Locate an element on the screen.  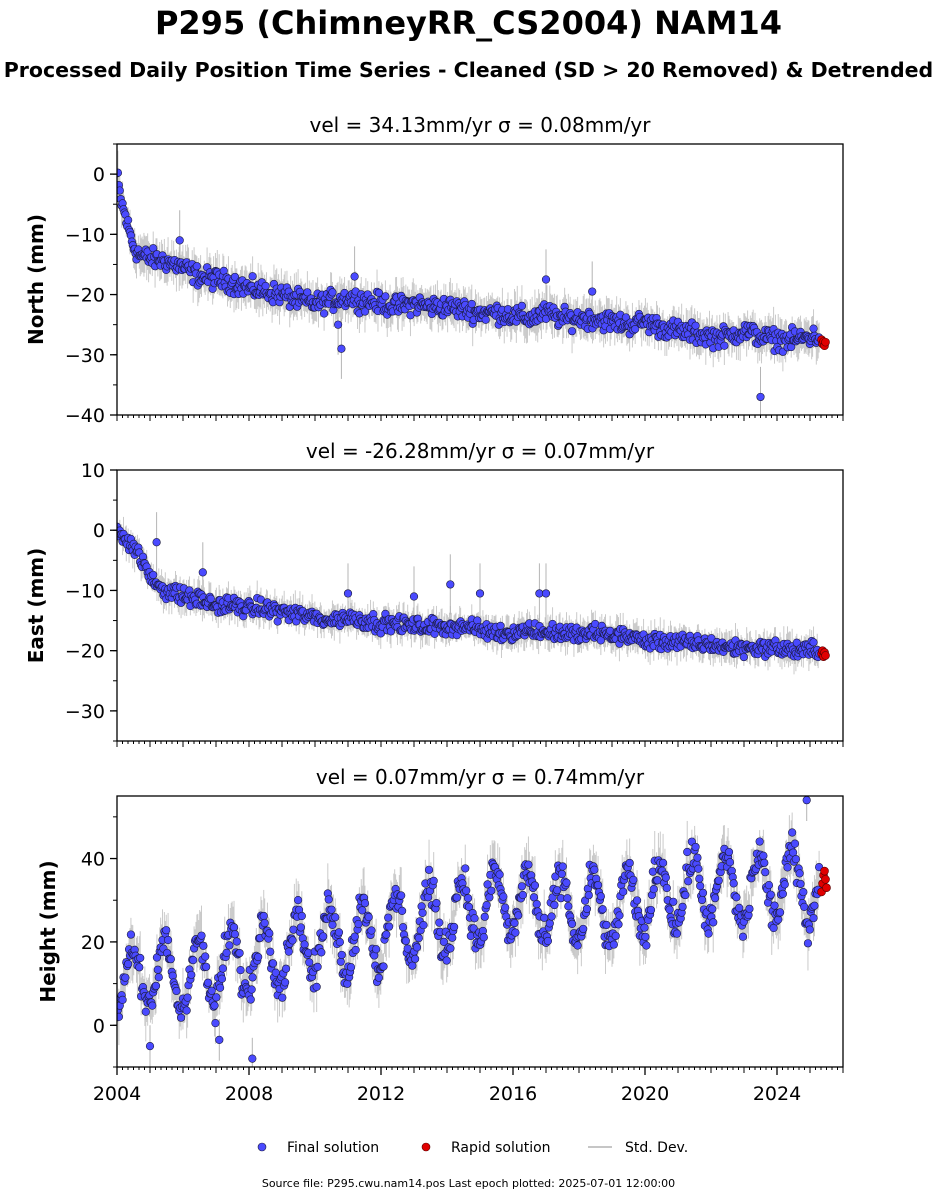
final-solution-points is located at coordinates (470, 592).